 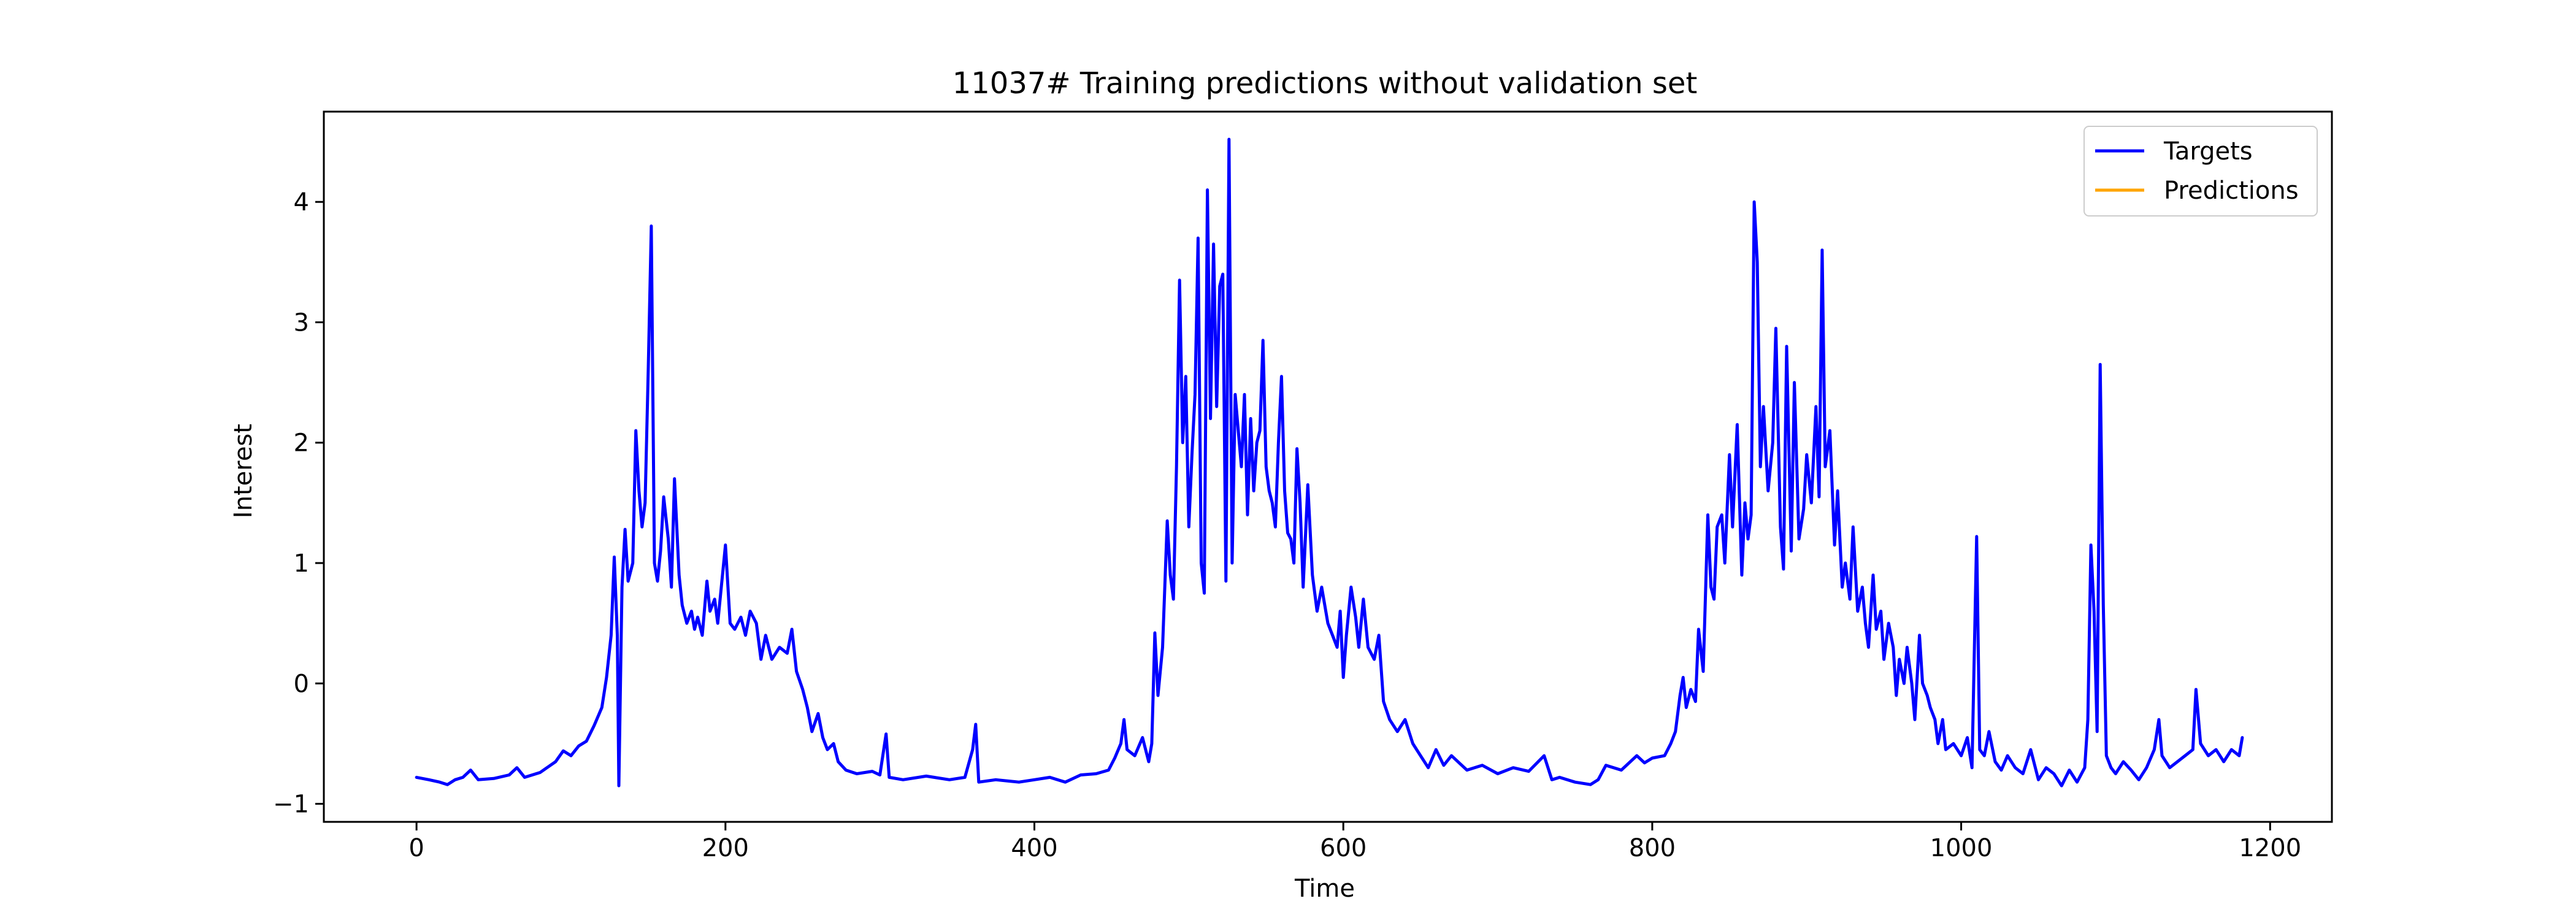 I want to click on legend-label-targets: Targets, so click(x=2208, y=151).